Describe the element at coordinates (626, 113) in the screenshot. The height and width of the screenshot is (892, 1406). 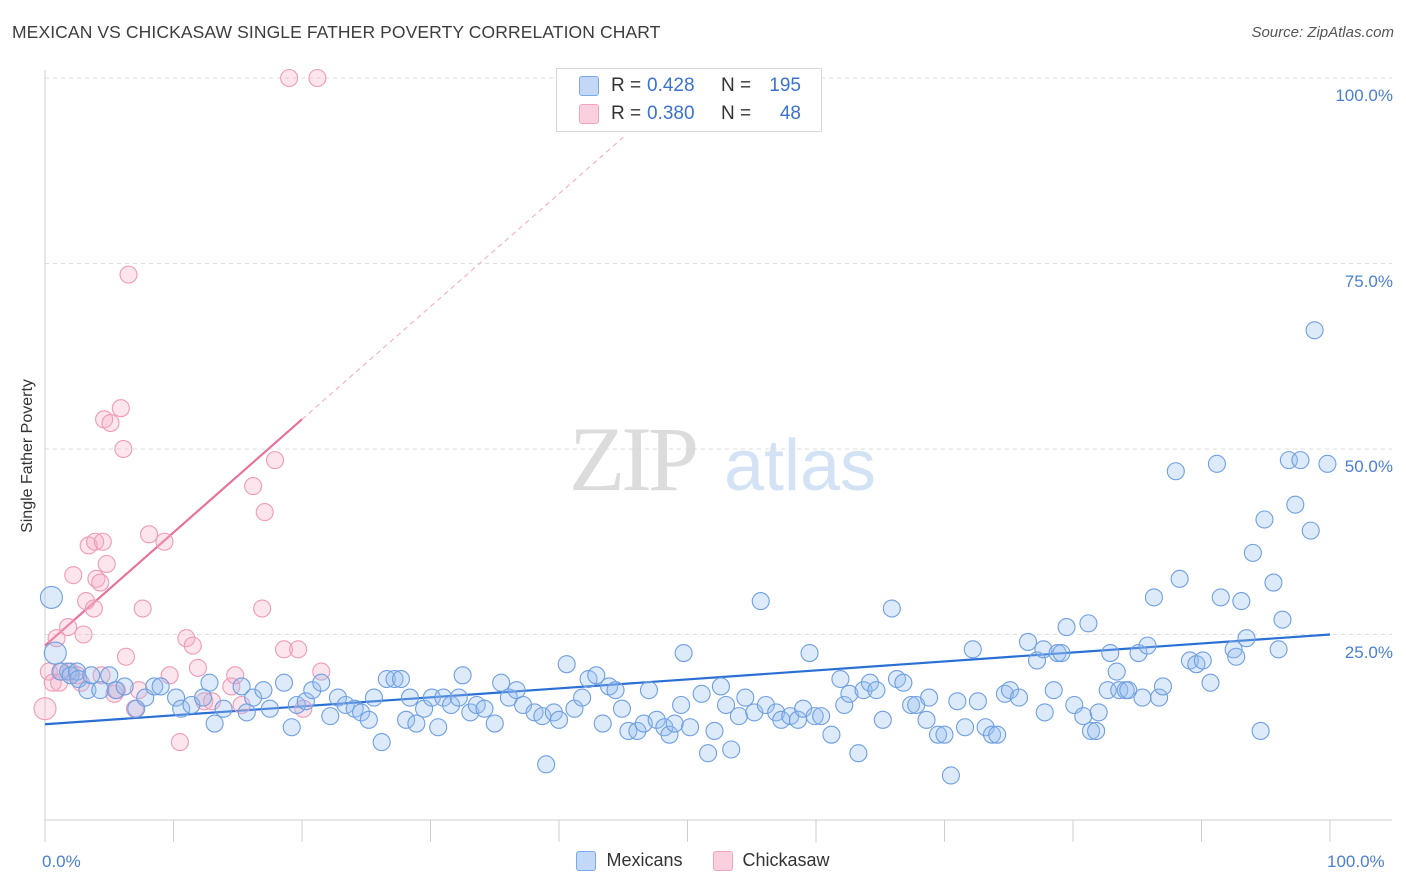
I see `legend-r-label: R =` at that location.